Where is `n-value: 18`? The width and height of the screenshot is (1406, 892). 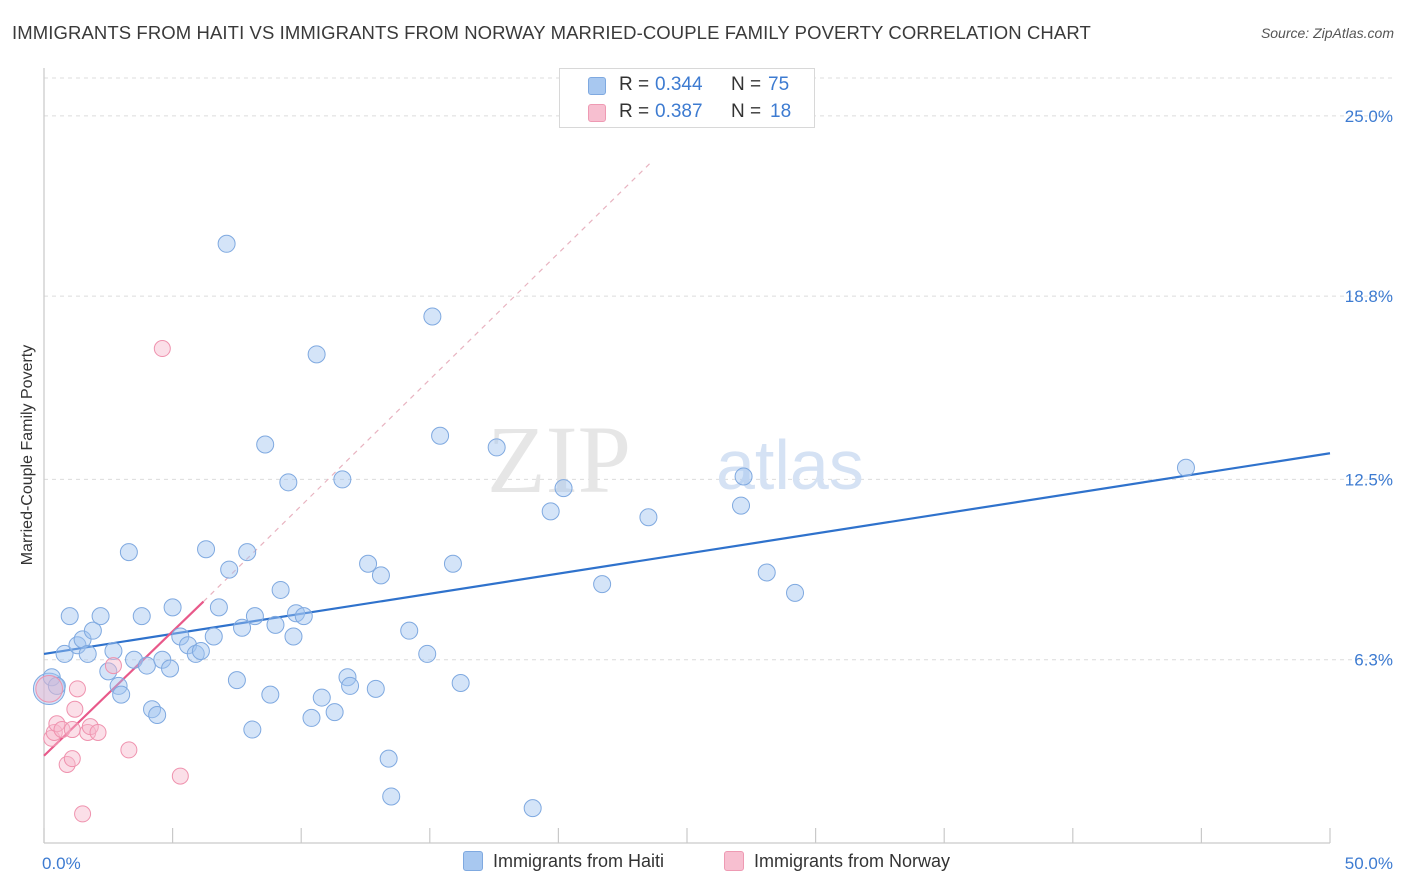
n-value: 18 is located at coordinates (781, 111).